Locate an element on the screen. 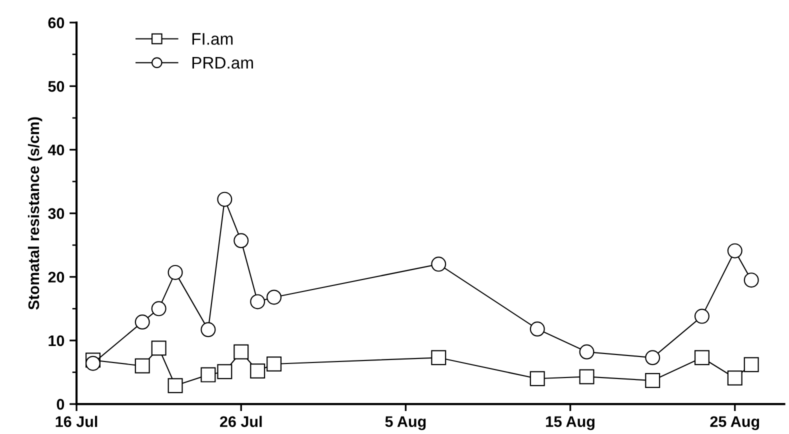  legend-label: PRD.am is located at coordinates (222, 63).